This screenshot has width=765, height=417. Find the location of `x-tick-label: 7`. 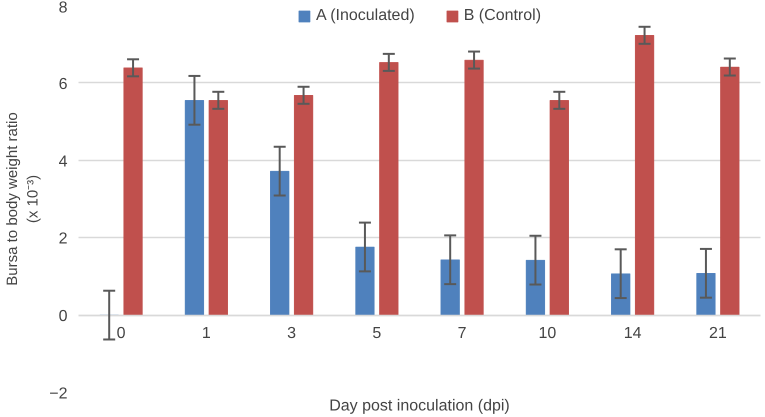

x-tick-label: 7 is located at coordinates (462, 333).